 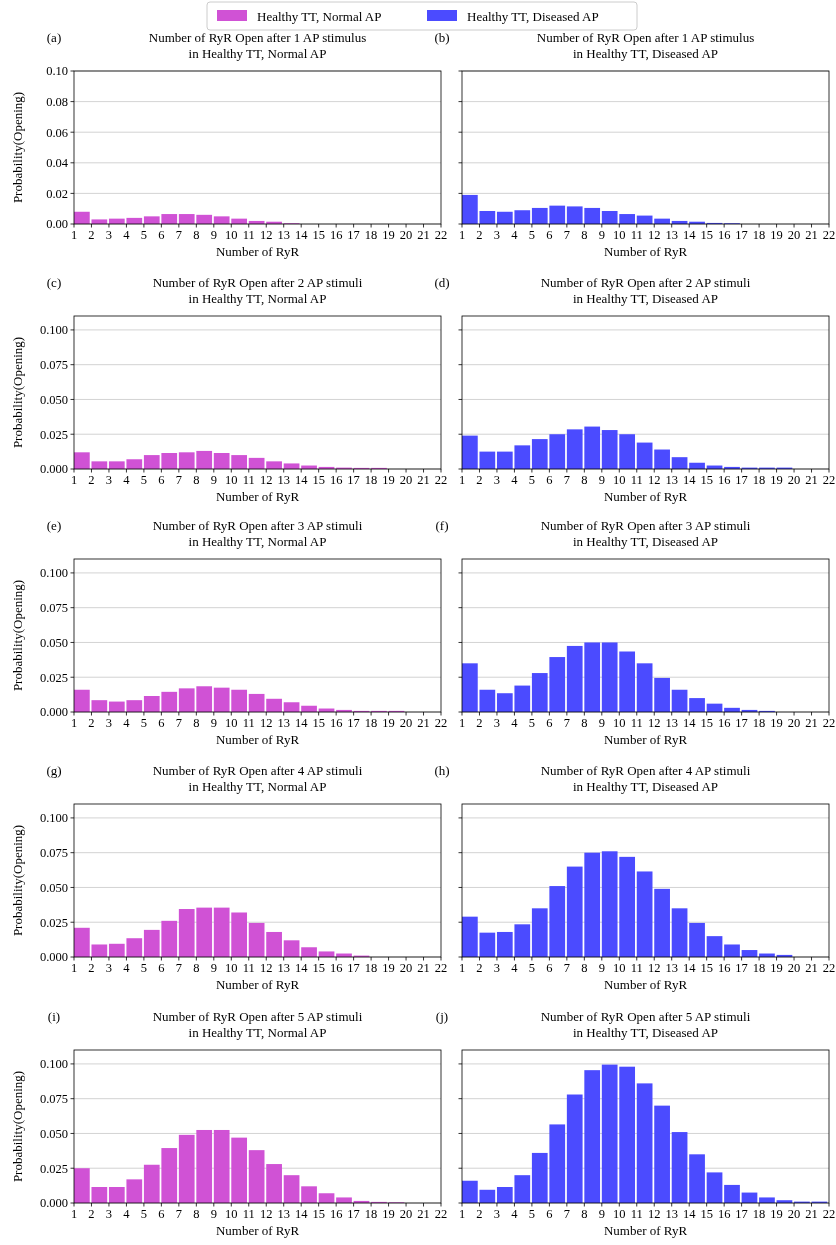 I want to click on legend-label: Healthy TT, Normal AP, so click(x=319, y=16).